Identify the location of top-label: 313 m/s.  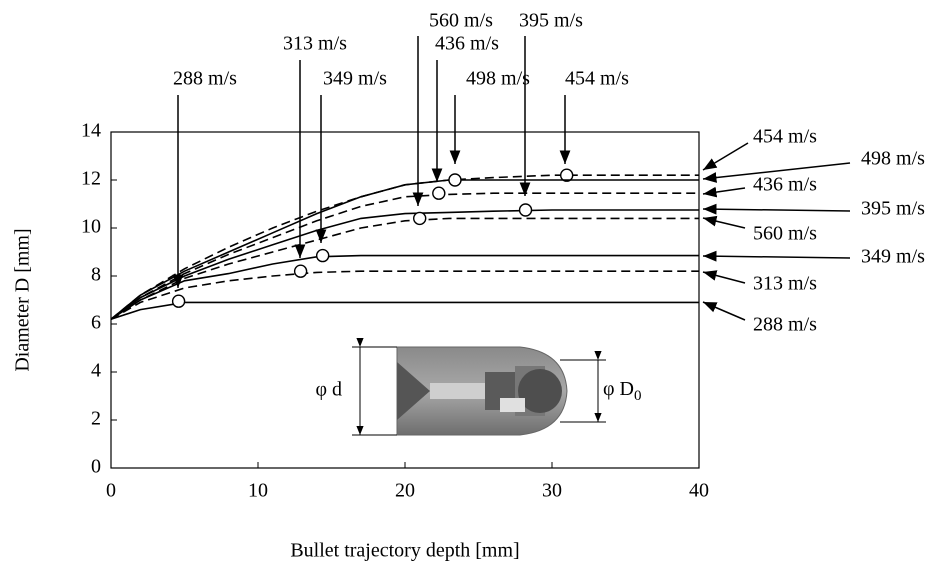
(315, 44).